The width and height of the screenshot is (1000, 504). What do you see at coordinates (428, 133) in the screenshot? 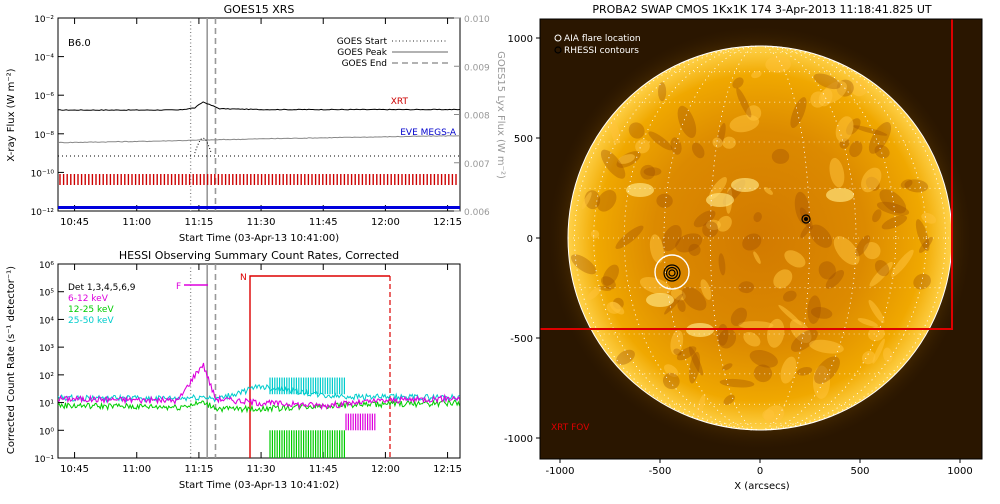
I see `eve-label: EVE MEGS-A` at bounding box center [428, 133].